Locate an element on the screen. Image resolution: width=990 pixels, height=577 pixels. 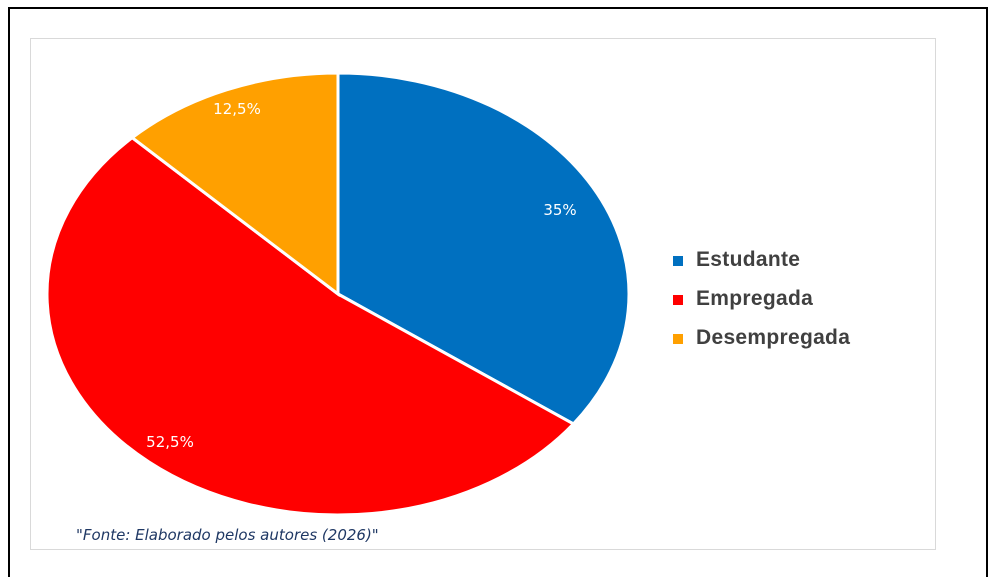
legend: Estudante Empregada Desempregada is located at coordinates (761, 298).